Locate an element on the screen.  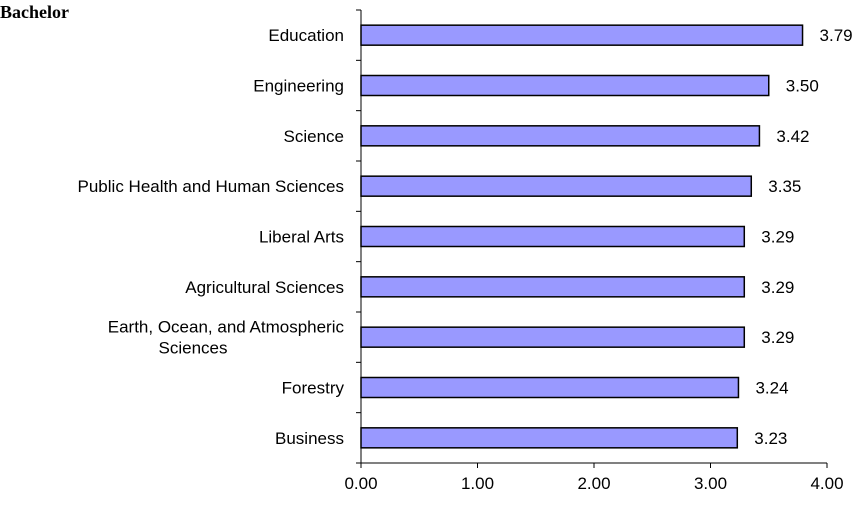
category-label: Agricultural Sciences is located at coordinates (264, 287).